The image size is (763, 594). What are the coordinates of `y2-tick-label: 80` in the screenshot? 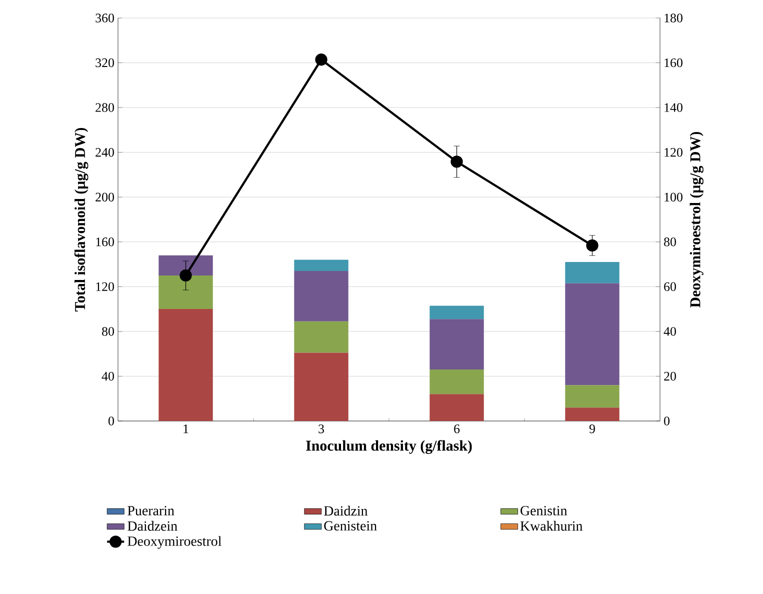 It's located at (670, 242).